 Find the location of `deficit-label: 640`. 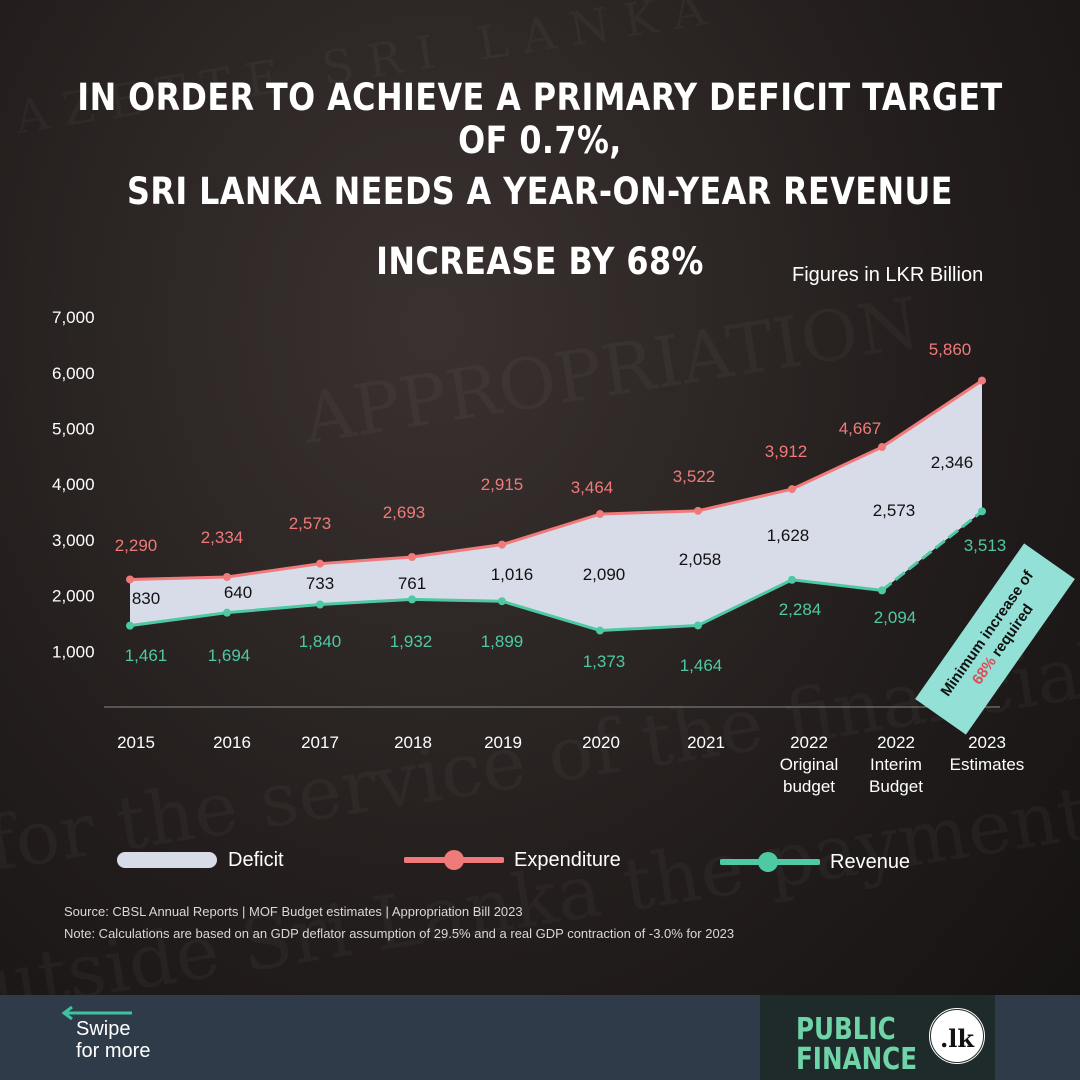

deficit-label: 640 is located at coordinates (238, 592).